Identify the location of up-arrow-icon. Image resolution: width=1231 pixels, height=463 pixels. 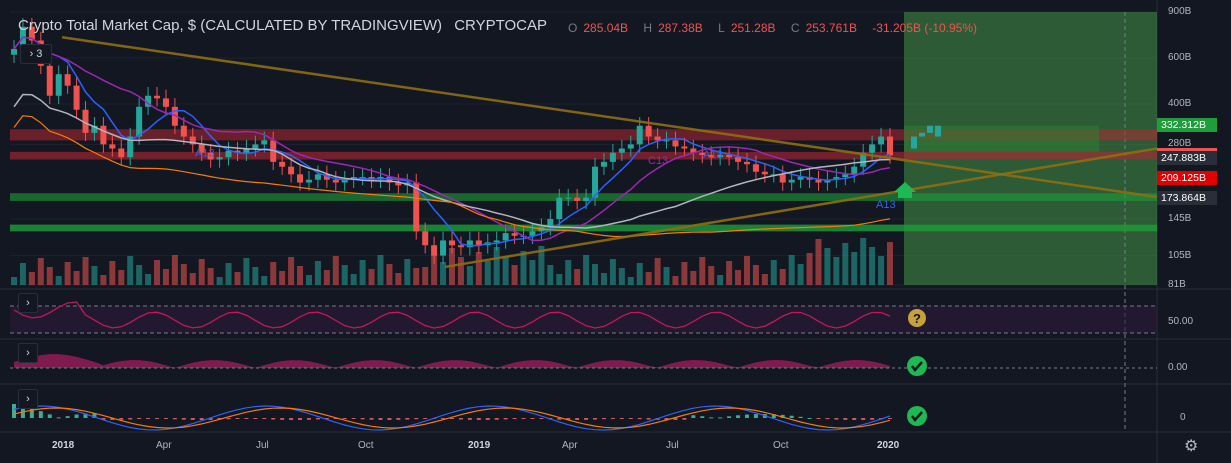
(905, 190).